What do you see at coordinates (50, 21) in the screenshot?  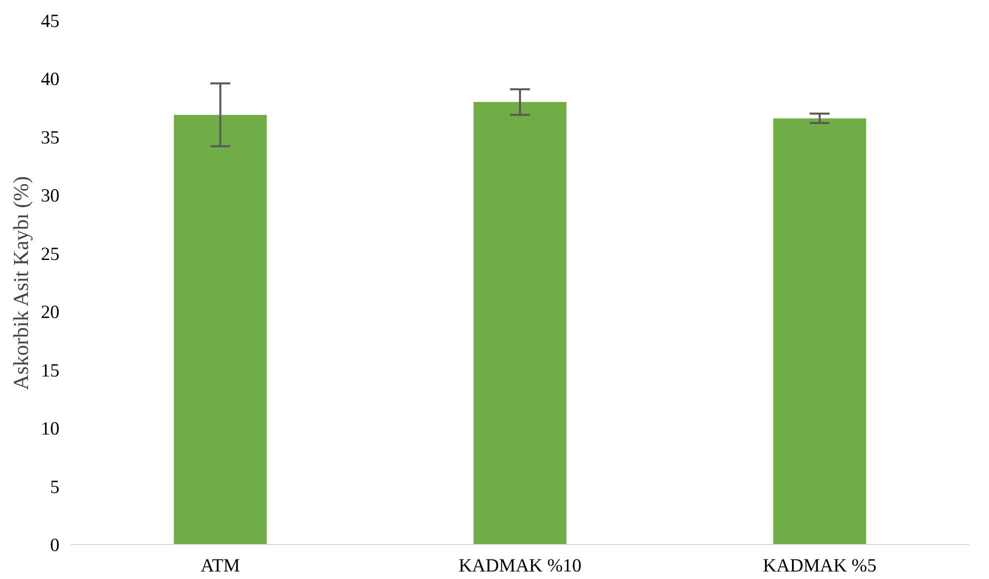 I see `y-tick-label: 45` at bounding box center [50, 21].